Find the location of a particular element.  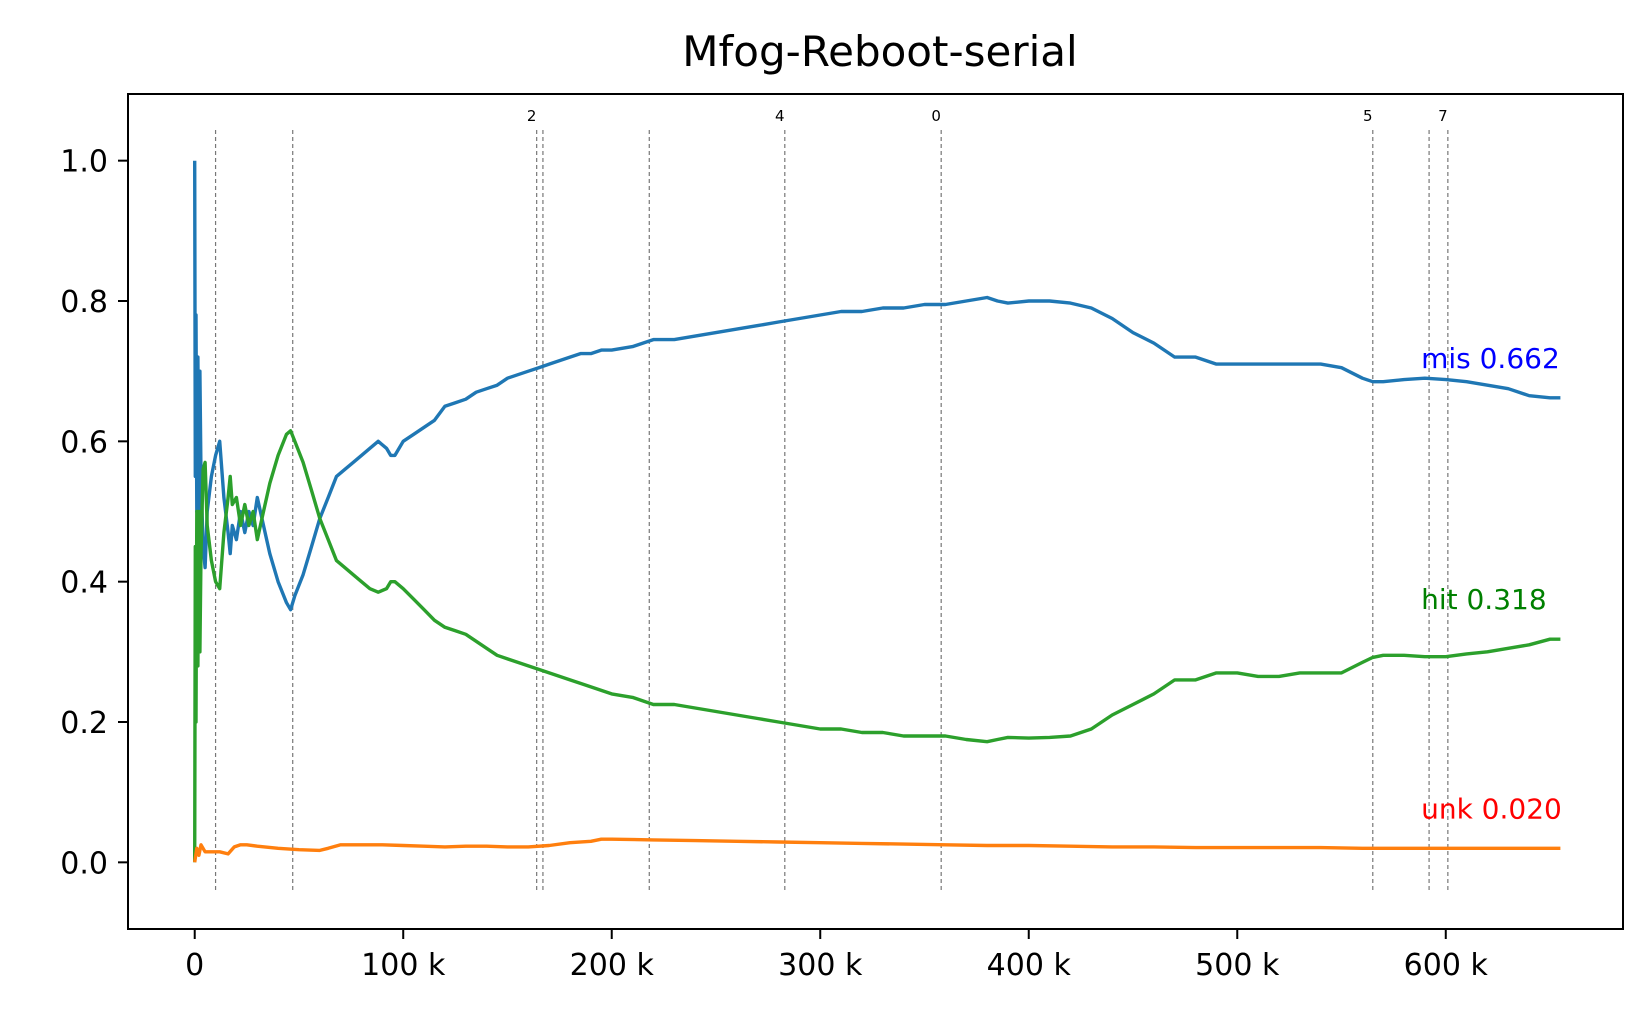

vline-label: 7 is located at coordinates (1443, 116).